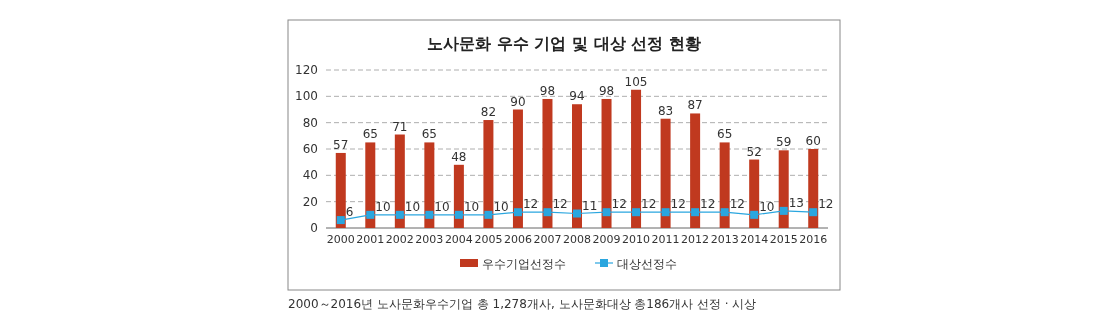 This screenshot has height=330, width=1100. I want to click on data-label: 94, so click(577, 96).